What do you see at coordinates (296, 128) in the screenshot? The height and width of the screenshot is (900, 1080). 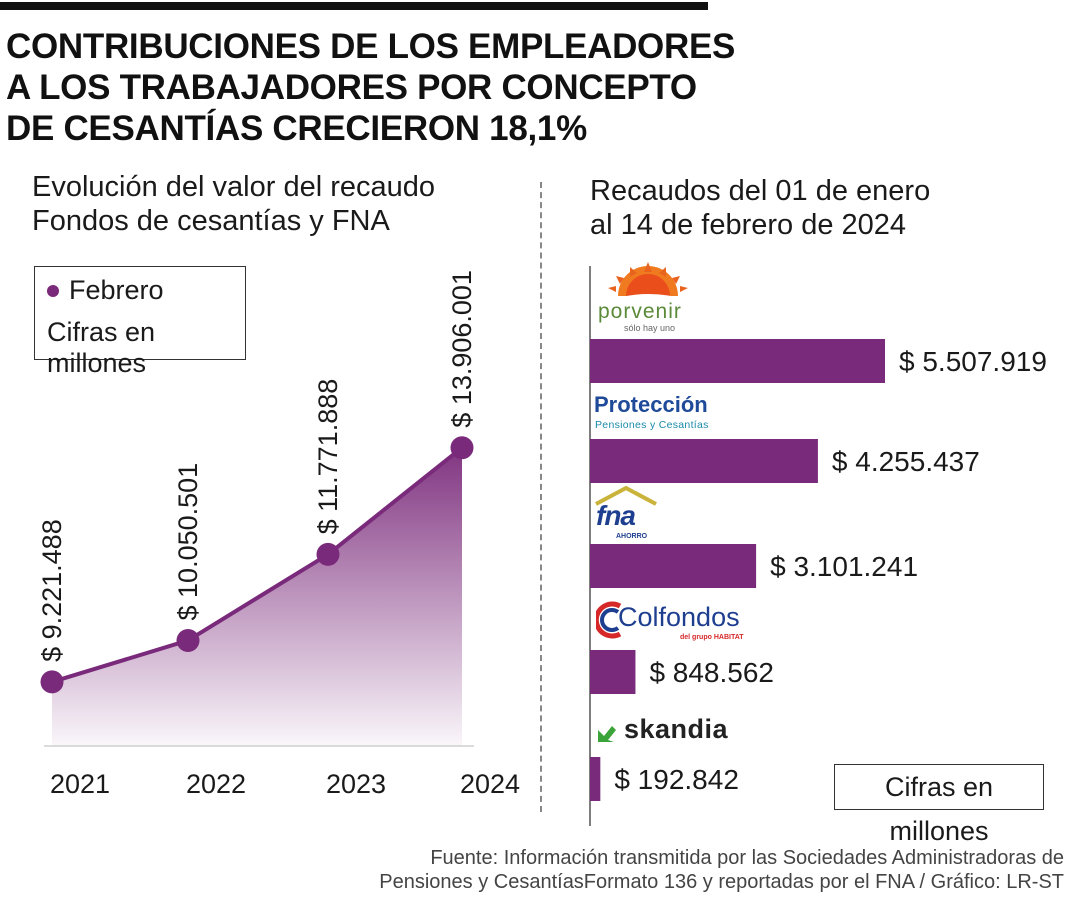 I see `title-line-3: DE CESANTÍAS CRECIERON 18,1%` at bounding box center [296, 128].